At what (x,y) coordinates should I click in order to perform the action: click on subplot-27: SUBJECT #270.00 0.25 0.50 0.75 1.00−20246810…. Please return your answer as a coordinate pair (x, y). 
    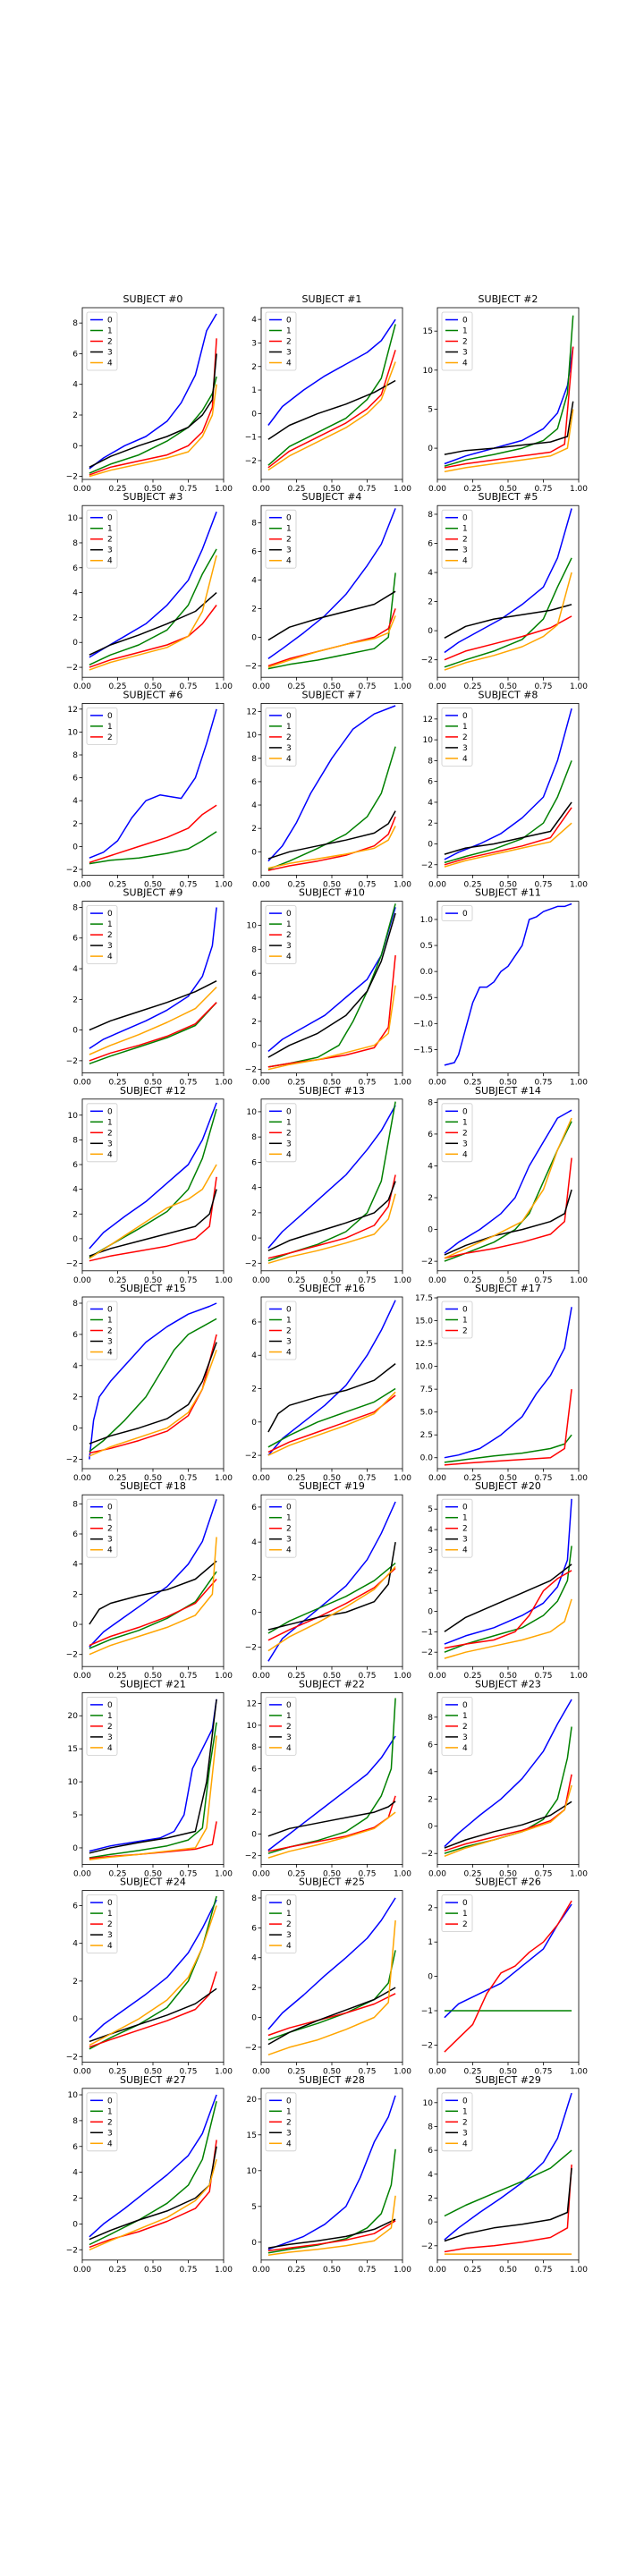
    Looking at the image, I should click on (149, 2174).